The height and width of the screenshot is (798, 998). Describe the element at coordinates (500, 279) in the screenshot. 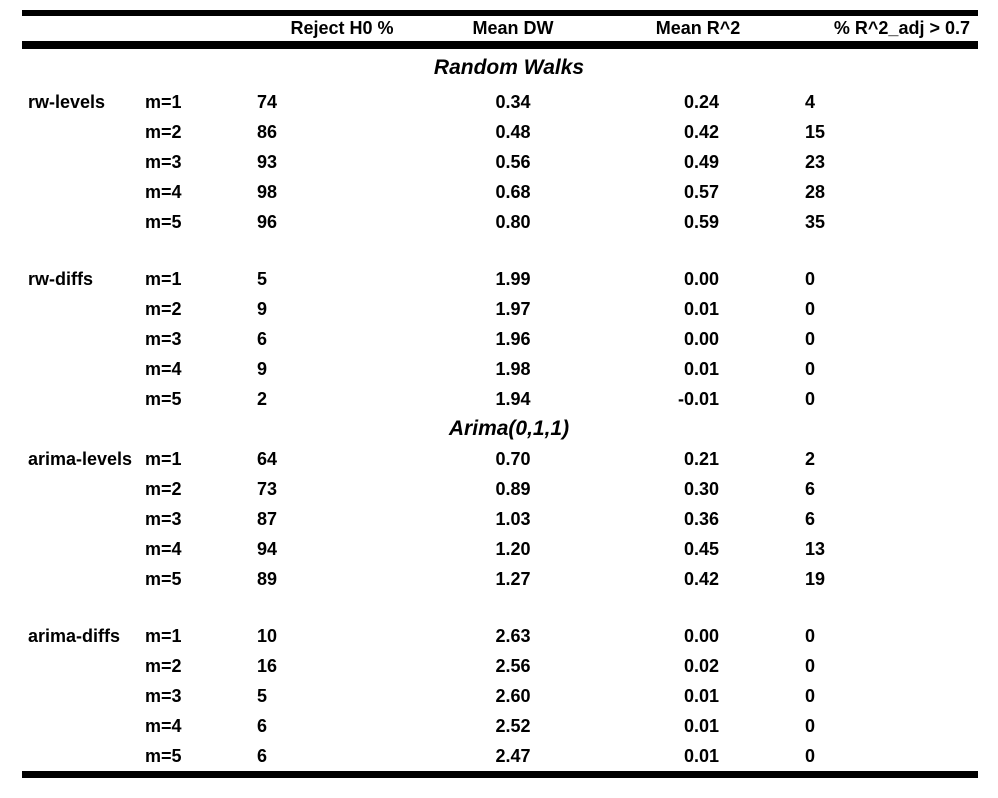

I see `table-row: rw-diffs m=1 5 1.99 0.00 0` at that location.